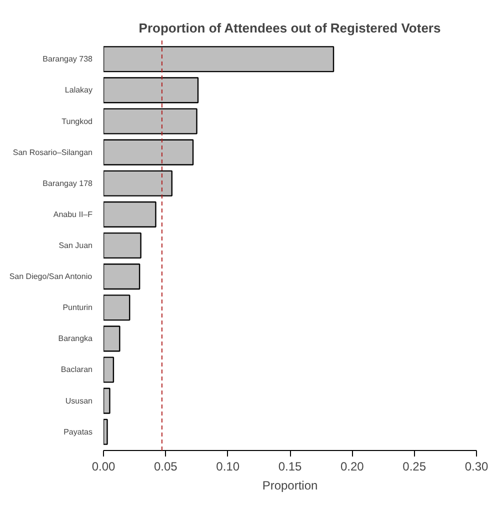 Image resolution: width=501 pixels, height=510 pixels. Describe the element at coordinates (290, 467) in the screenshot. I see `x-tick-label: 0.15` at that location.